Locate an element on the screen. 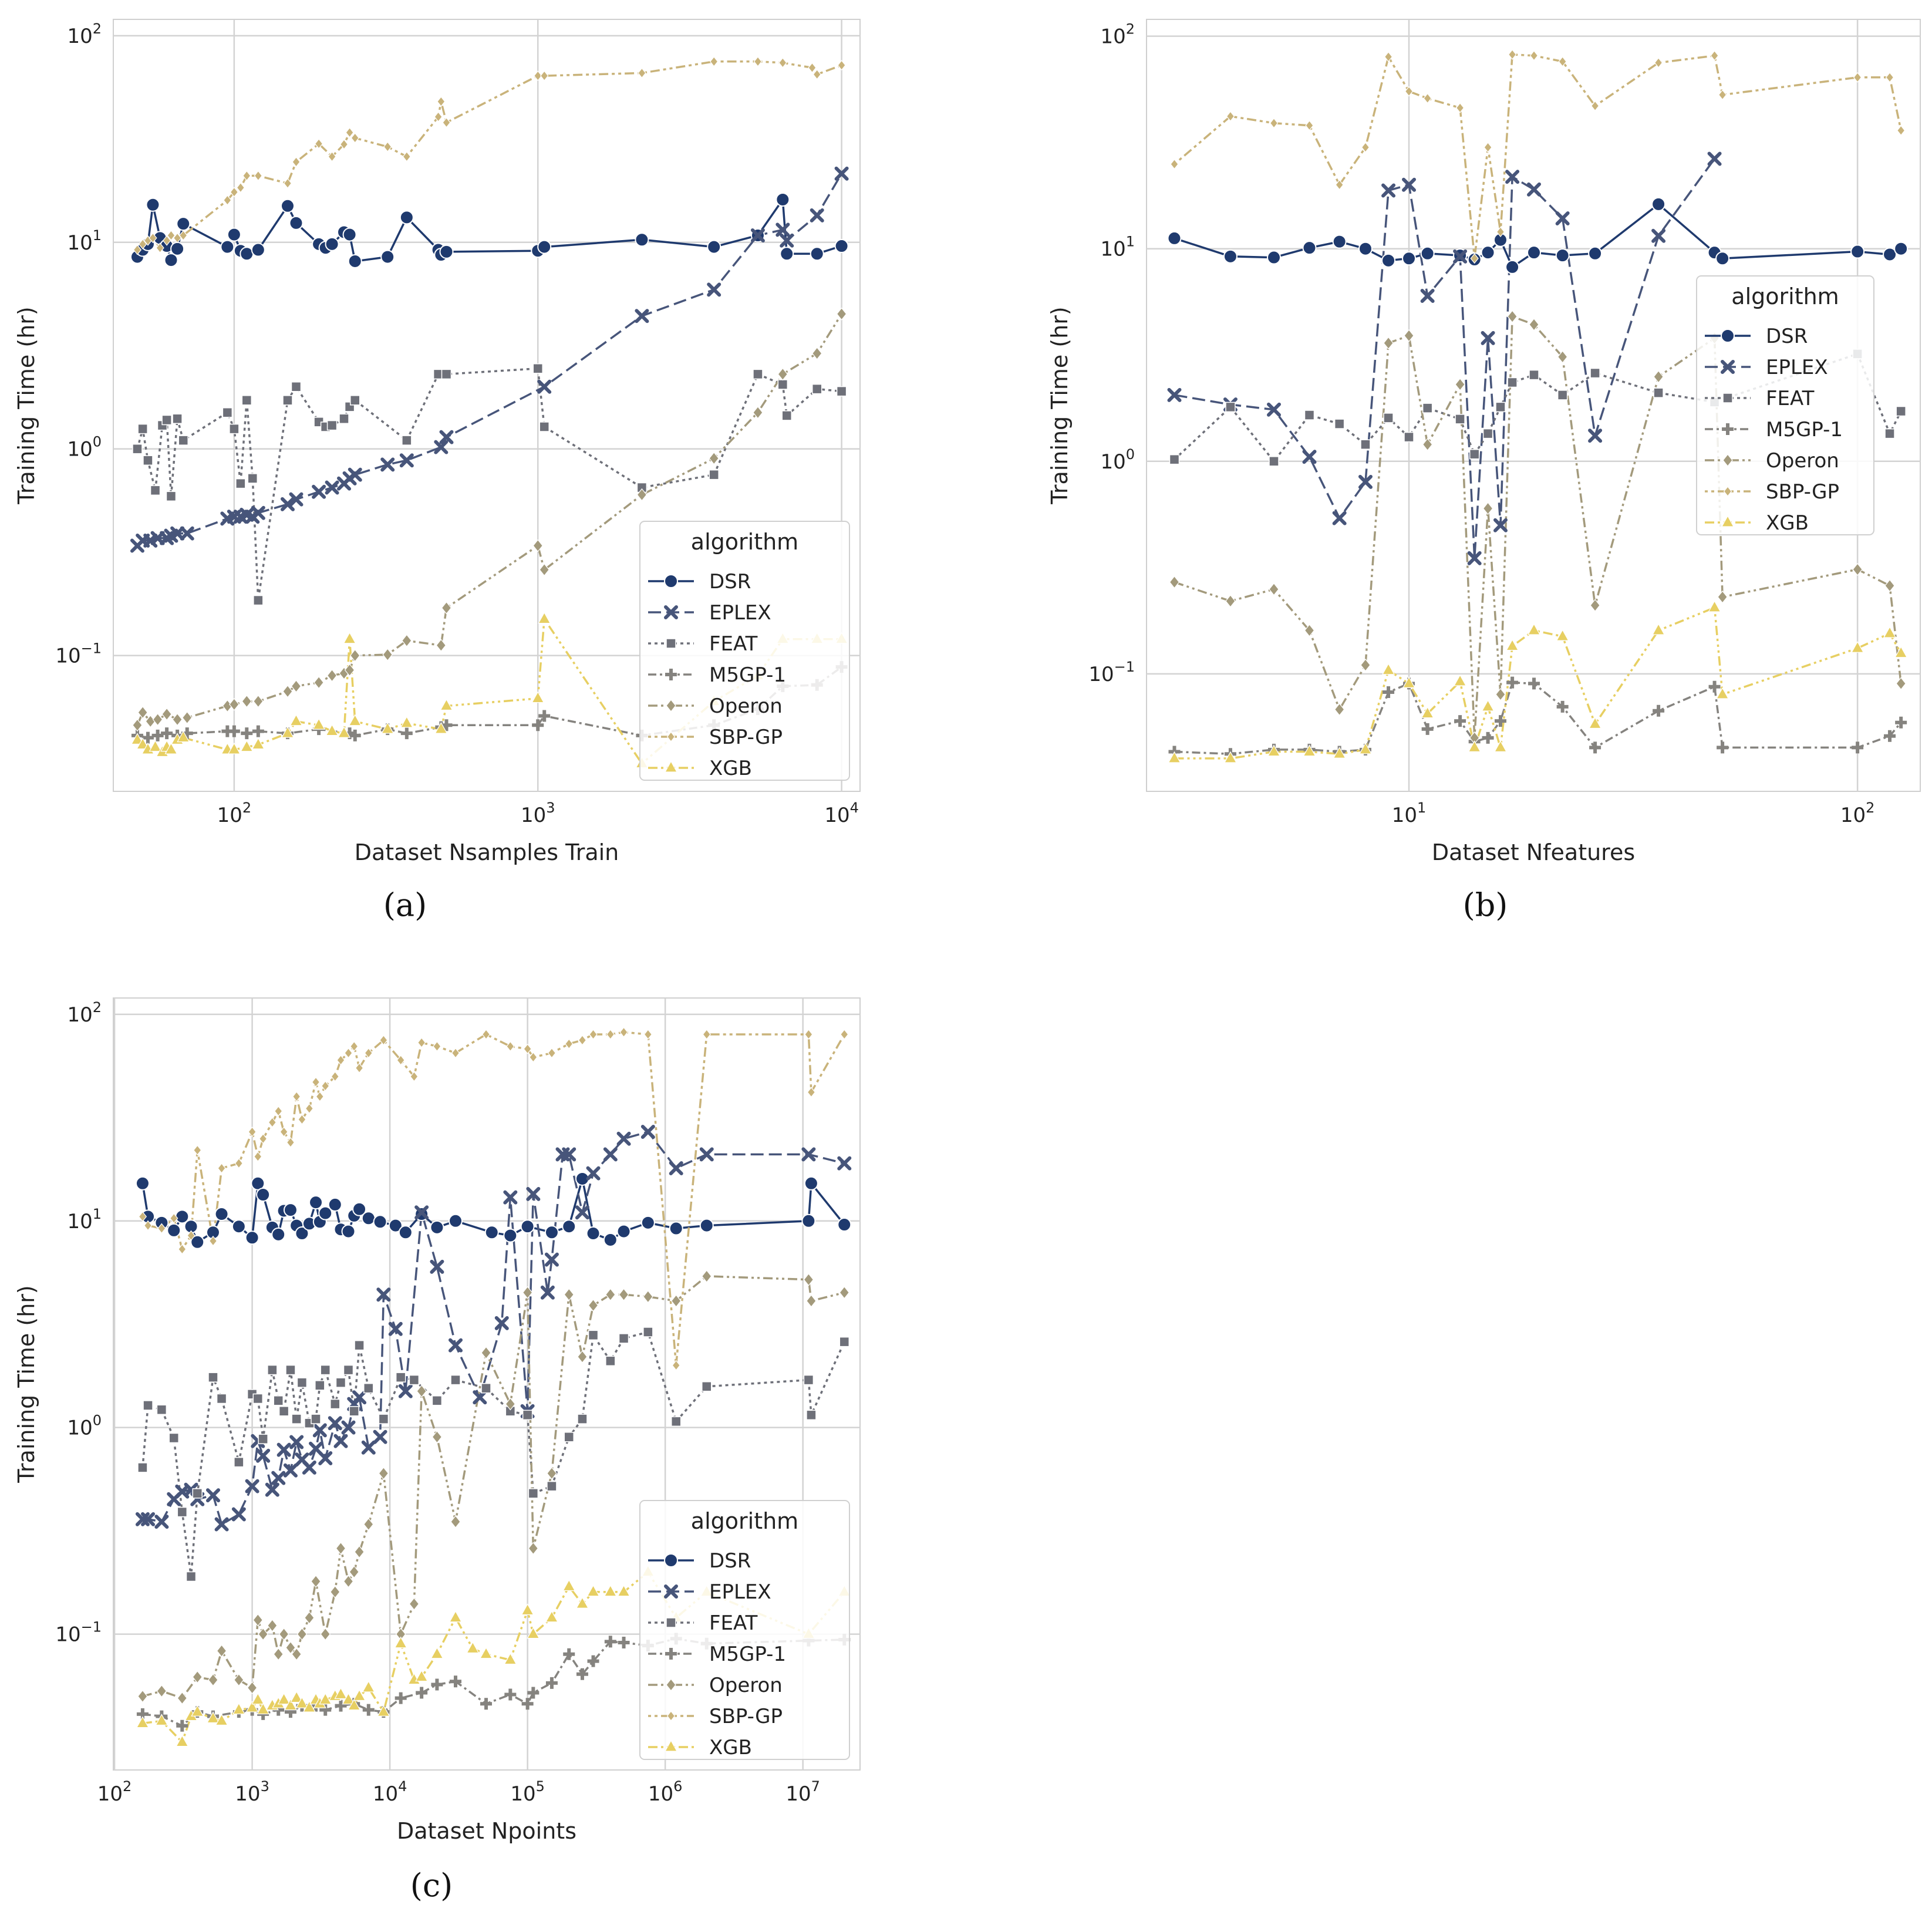 The image size is (1932, 1932). y-tick-label: 10¹ is located at coordinates (84, 241).